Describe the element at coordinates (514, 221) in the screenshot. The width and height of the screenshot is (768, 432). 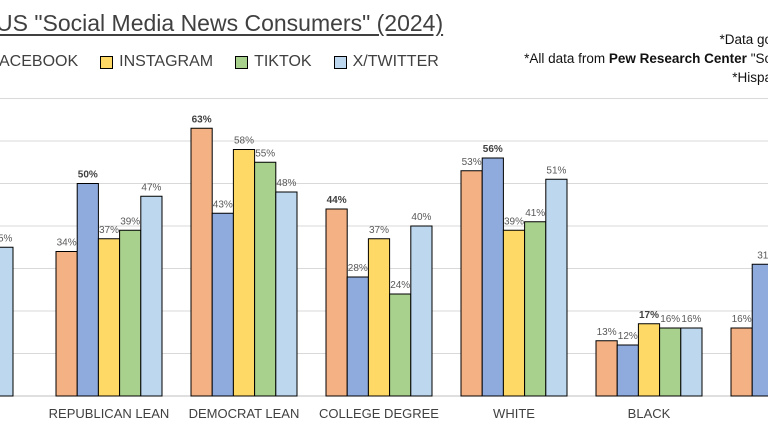
I see `data-label-4-2: 39%` at that location.